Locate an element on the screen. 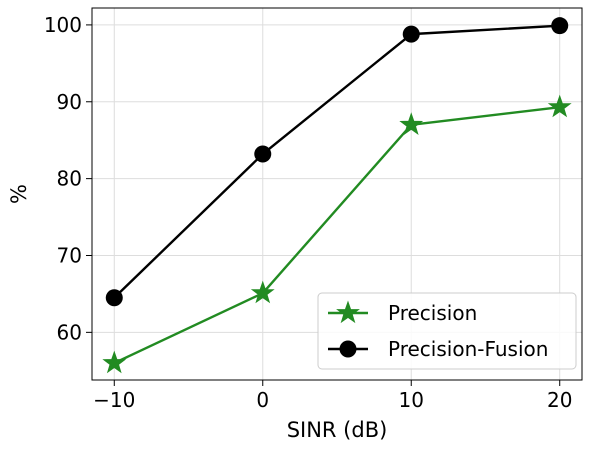  y-tick-label: 90 is located at coordinates (69, 102).